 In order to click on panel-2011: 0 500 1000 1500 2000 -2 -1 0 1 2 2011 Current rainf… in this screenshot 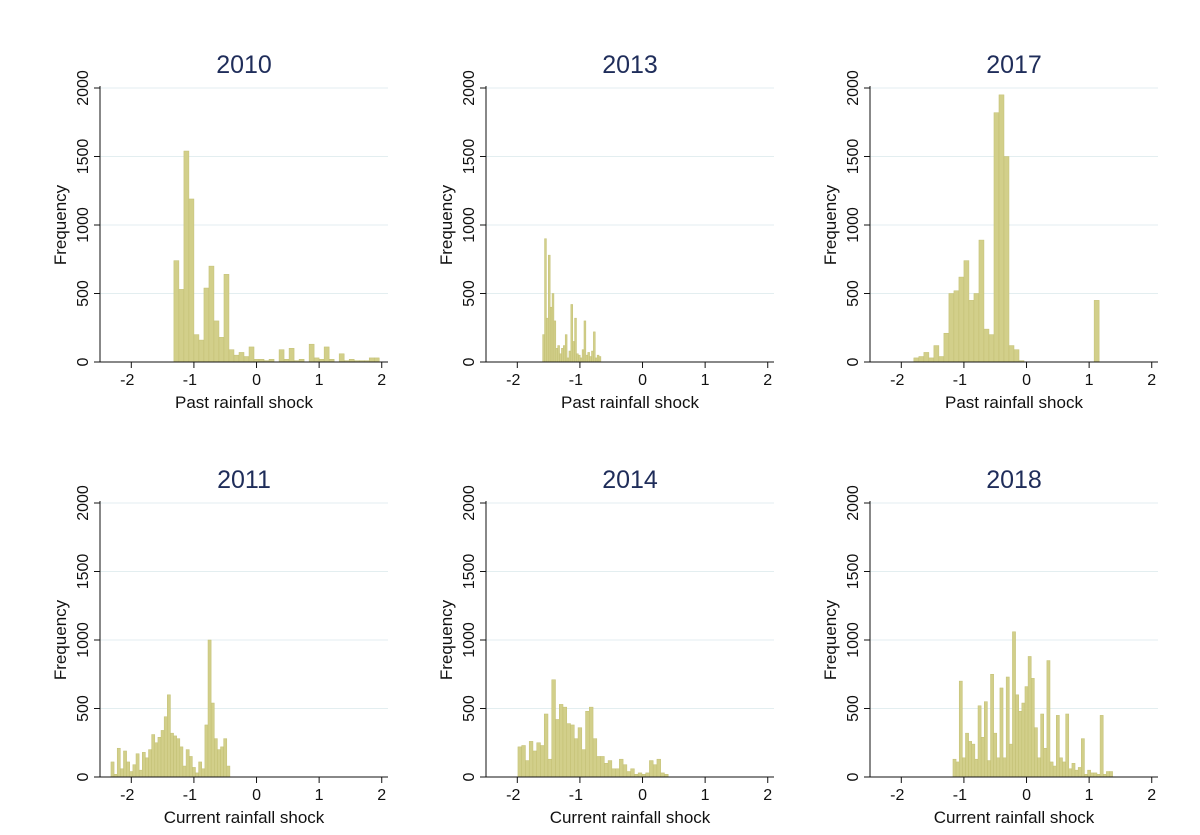, I will do `click(219, 646)`.